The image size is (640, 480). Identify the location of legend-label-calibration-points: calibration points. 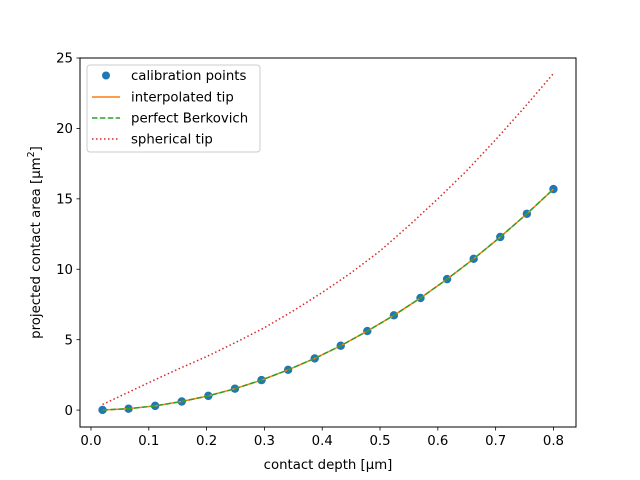
(189, 76).